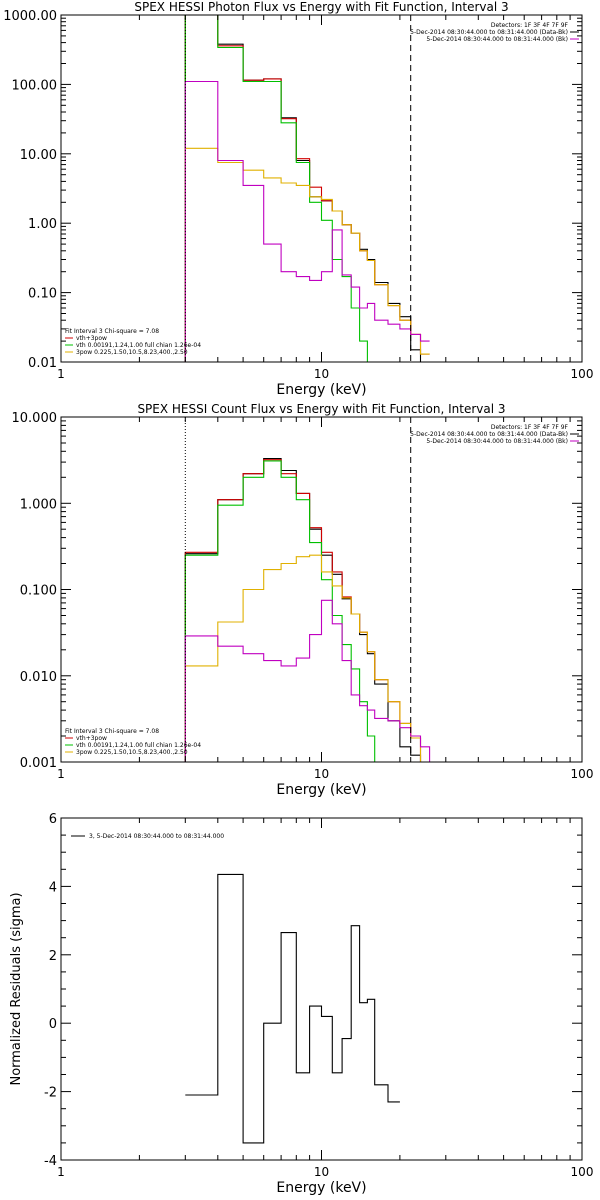 This screenshot has width=600, height=1200. What do you see at coordinates (53, 956) in the screenshot?
I see `y-tick-label: 2` at bounding box center [53, 956].